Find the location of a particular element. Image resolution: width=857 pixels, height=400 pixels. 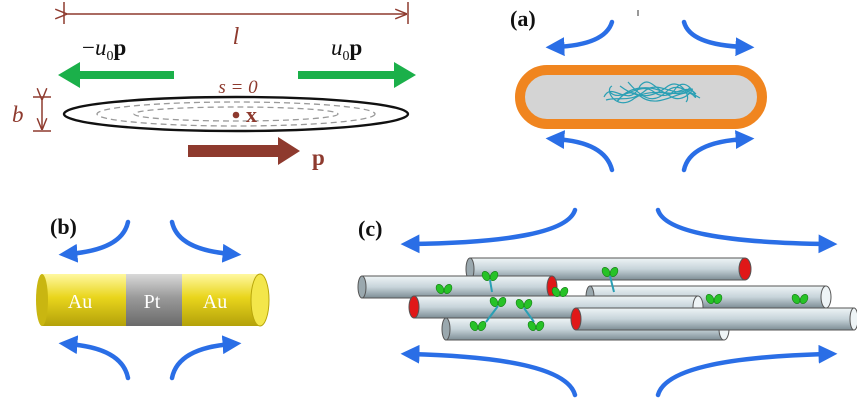

flow-arrow-b-top-right is located at coordinates (205, 241).